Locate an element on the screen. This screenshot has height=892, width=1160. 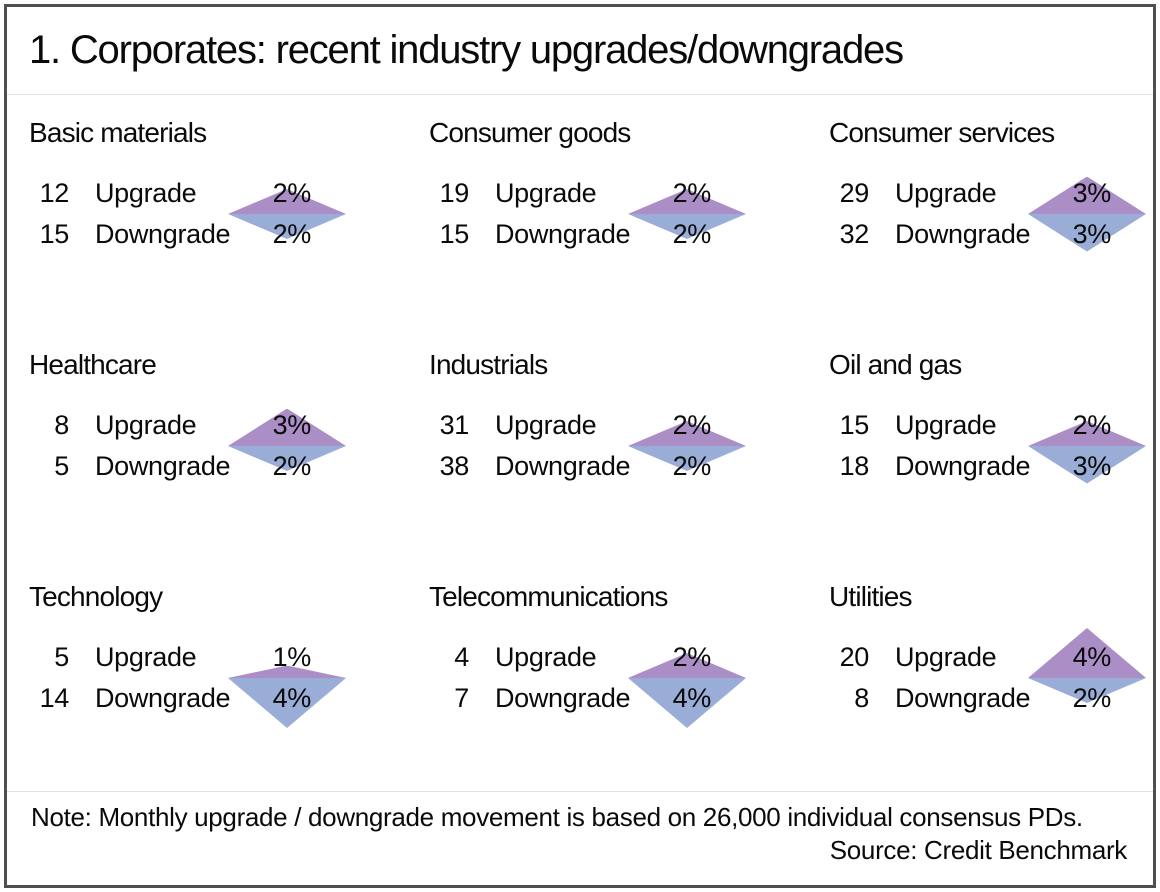
industry-name: Oil and gas is located at coordinates (895, 364).